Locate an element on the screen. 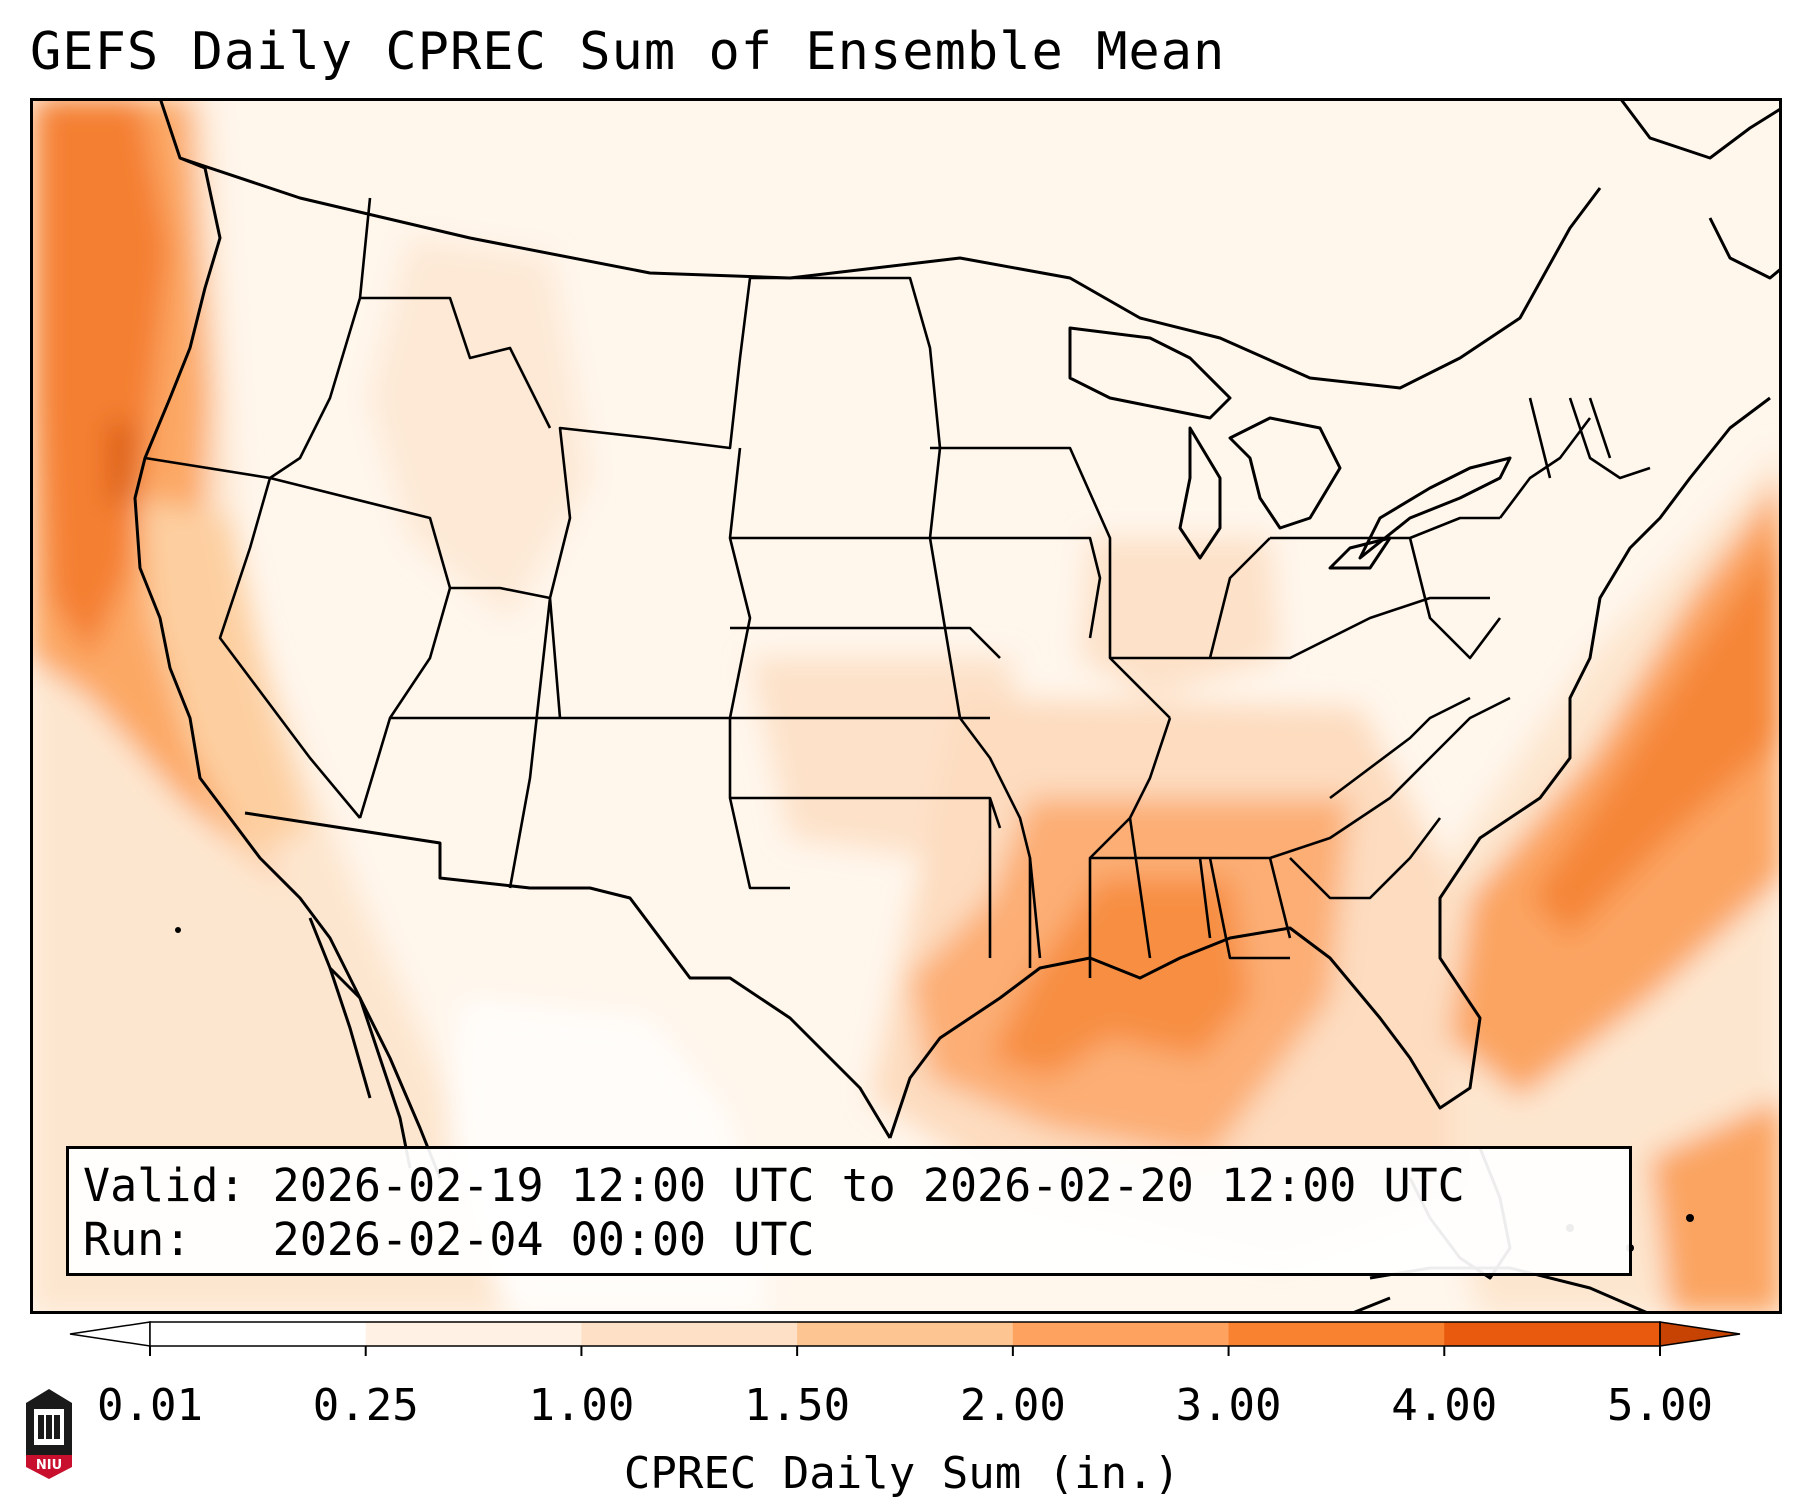  run-value: 2026-02-04 00:00 UTC is located at coordinates (543, 1239).